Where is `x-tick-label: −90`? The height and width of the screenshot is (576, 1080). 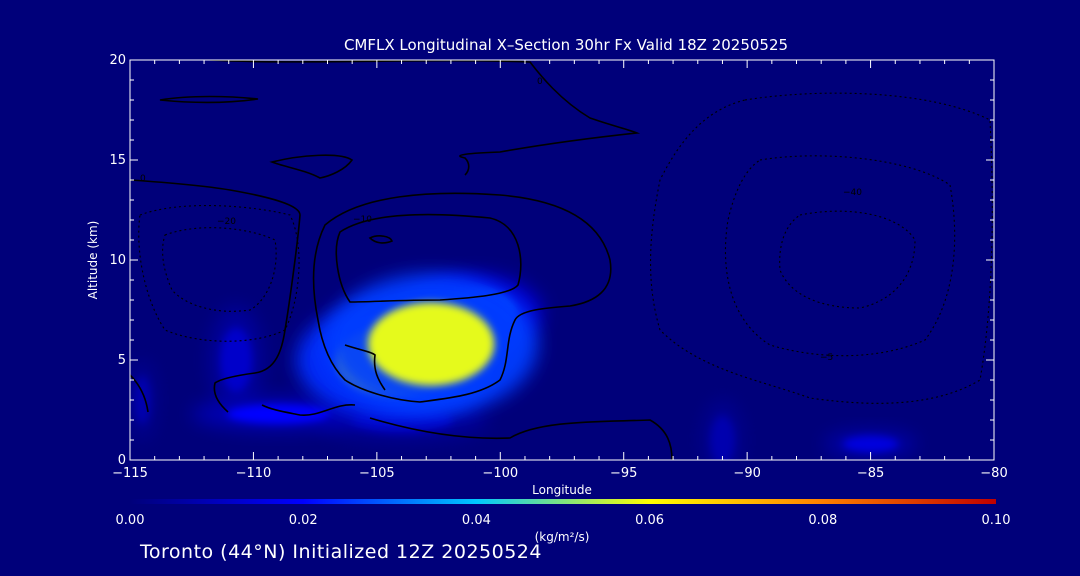
x-tick-label: −90 is located at coordinates (746, 473).